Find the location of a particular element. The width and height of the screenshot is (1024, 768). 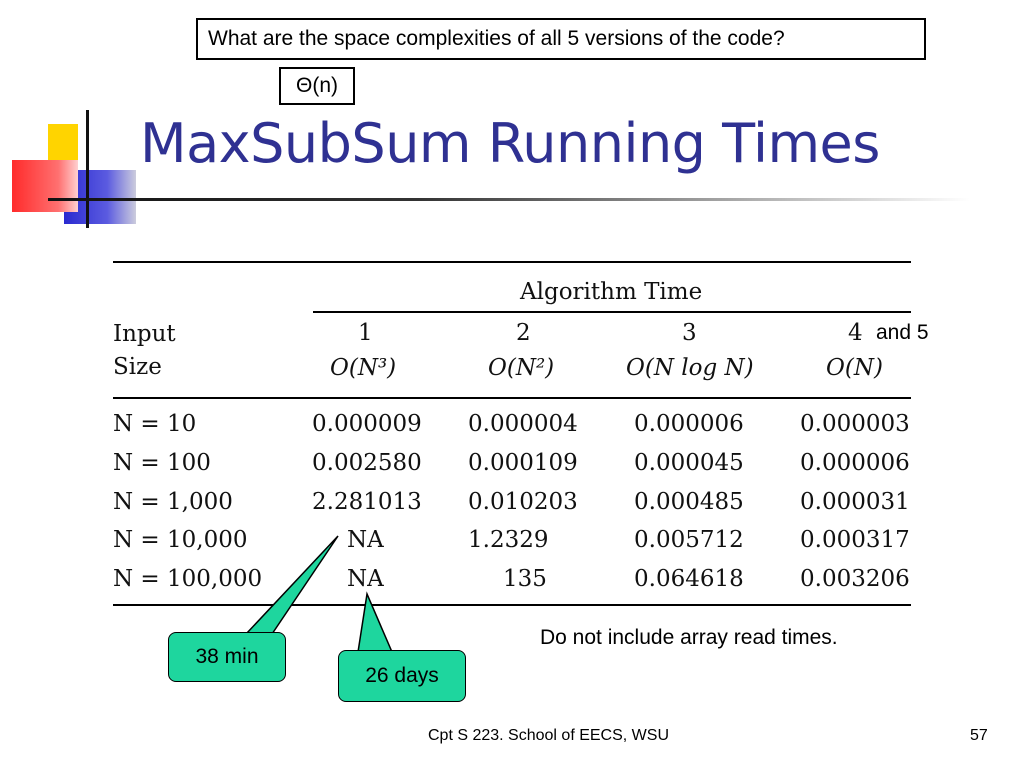

table-cell: 0.002580 is located at coordinates (367, 463).